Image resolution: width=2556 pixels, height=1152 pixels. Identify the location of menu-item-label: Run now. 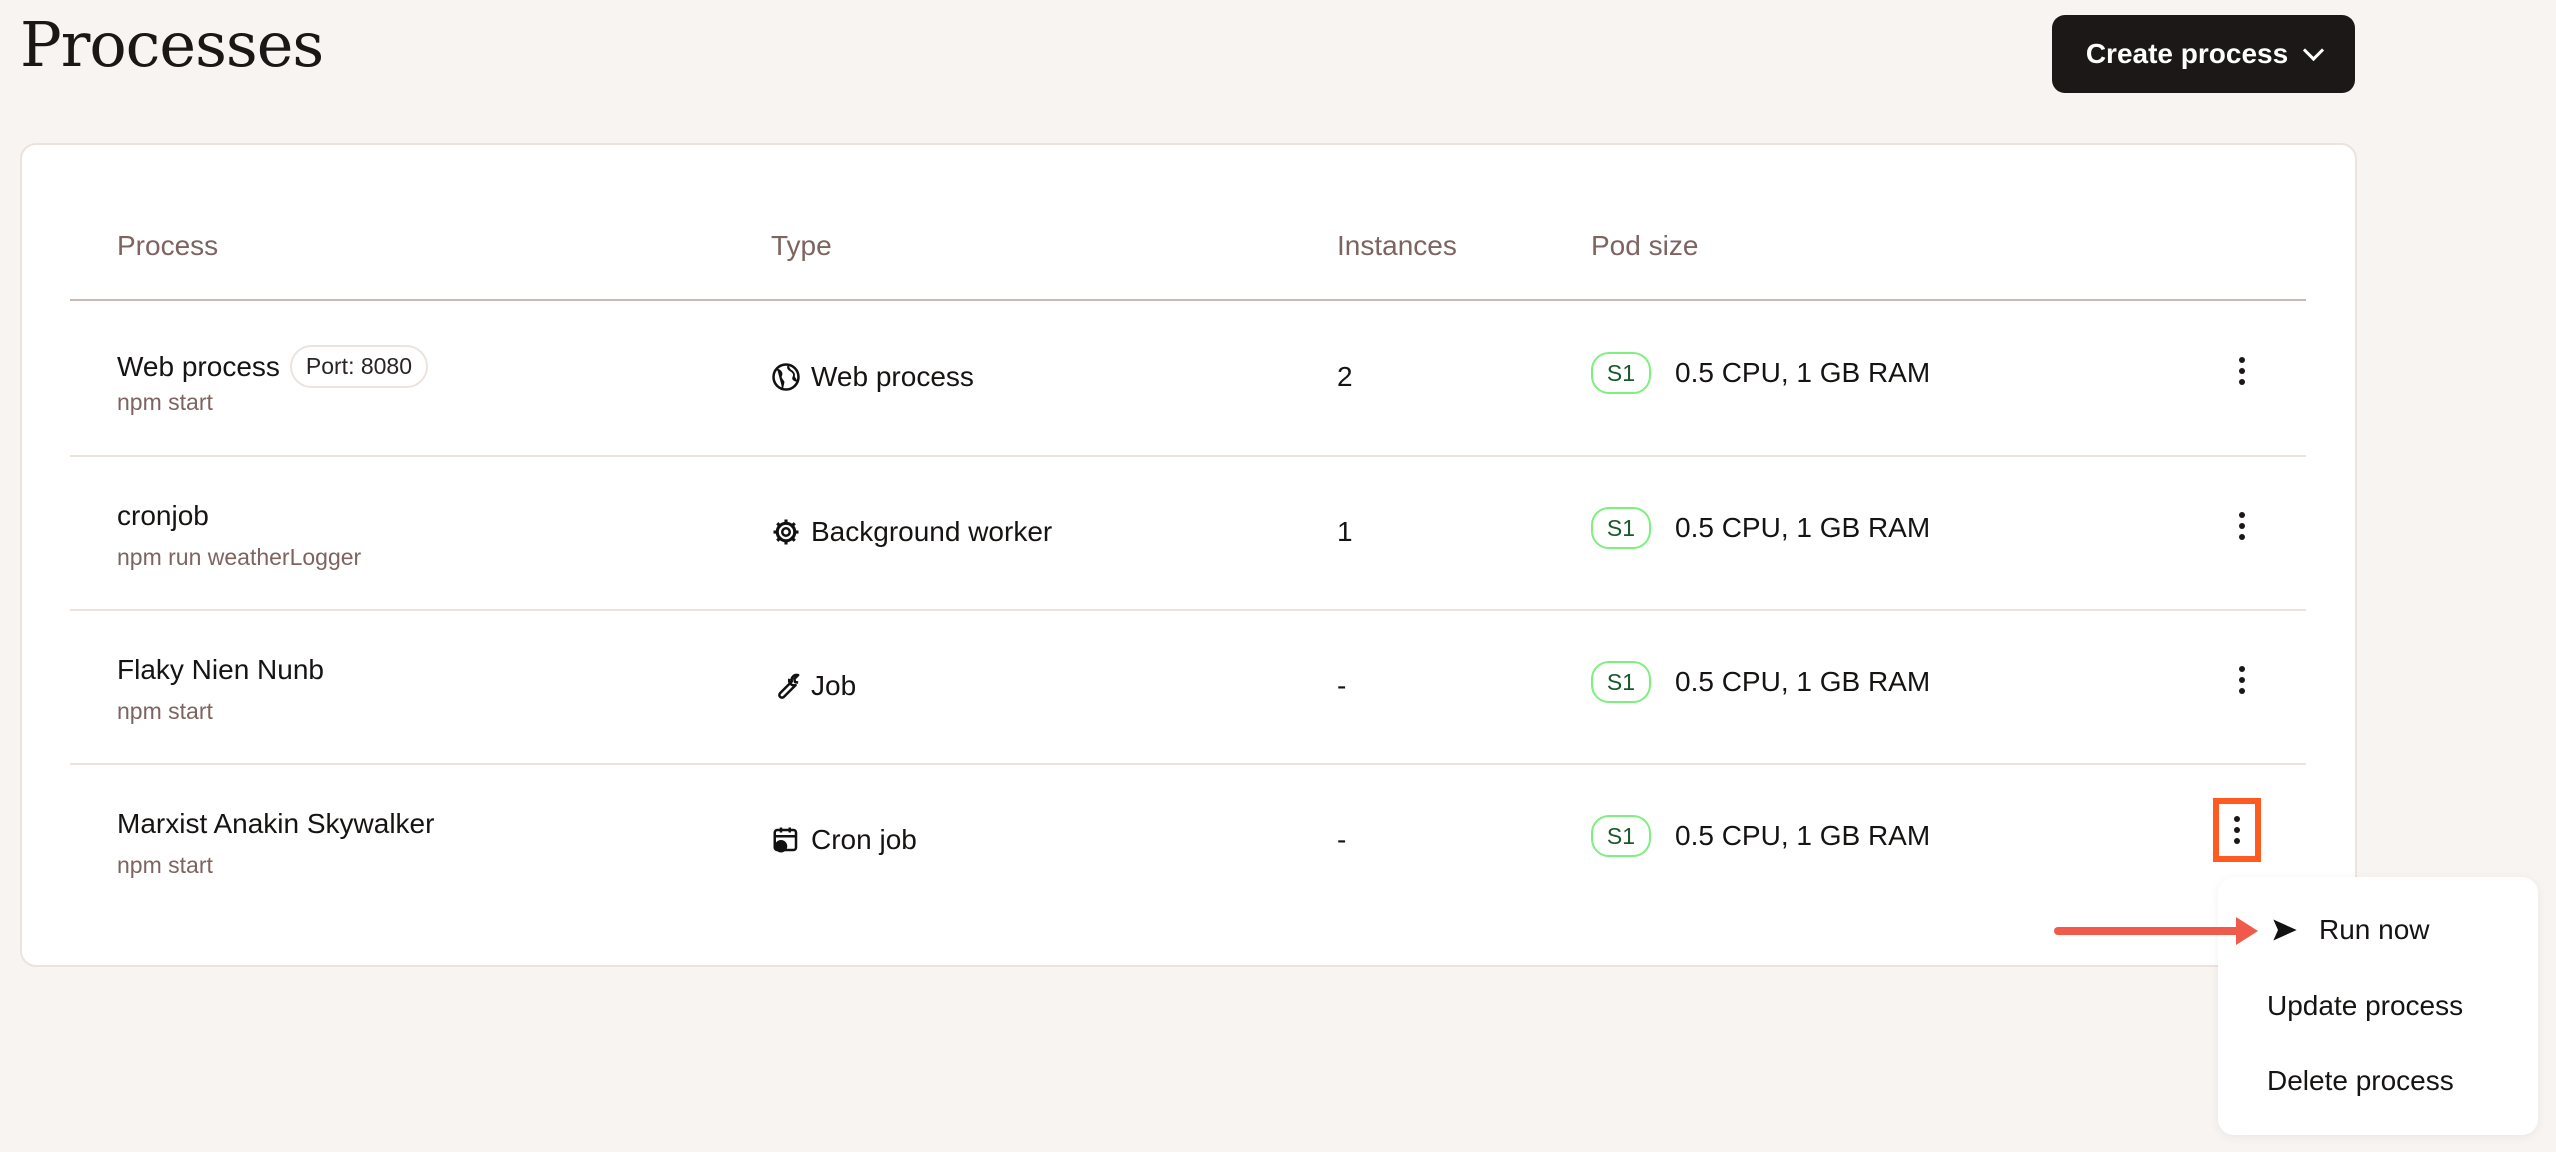
(2374, 929).